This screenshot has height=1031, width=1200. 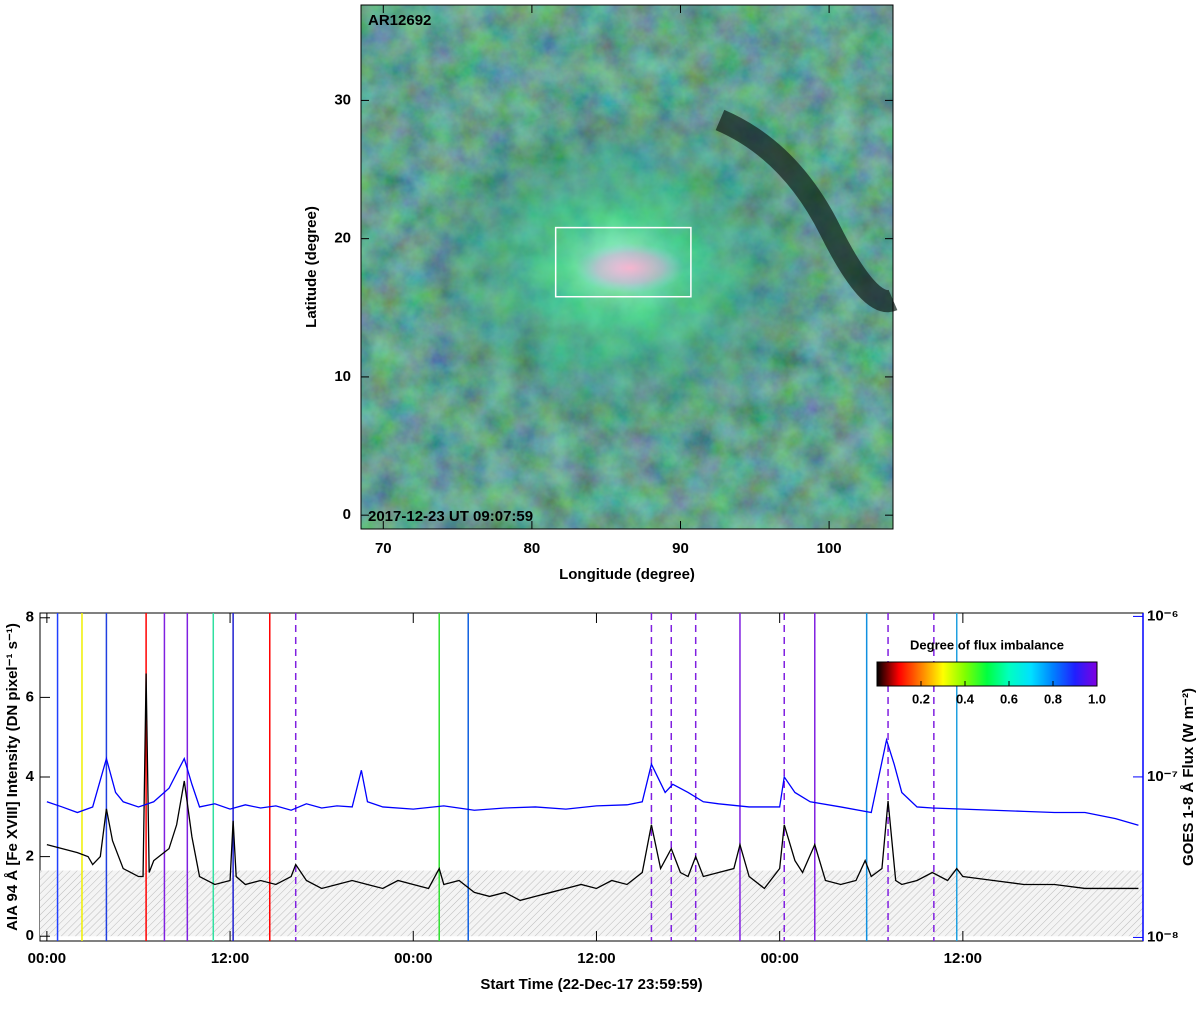 I want to click on annotation: 2017-12-23 UT 09:07:59, so click(x=450, y=516).